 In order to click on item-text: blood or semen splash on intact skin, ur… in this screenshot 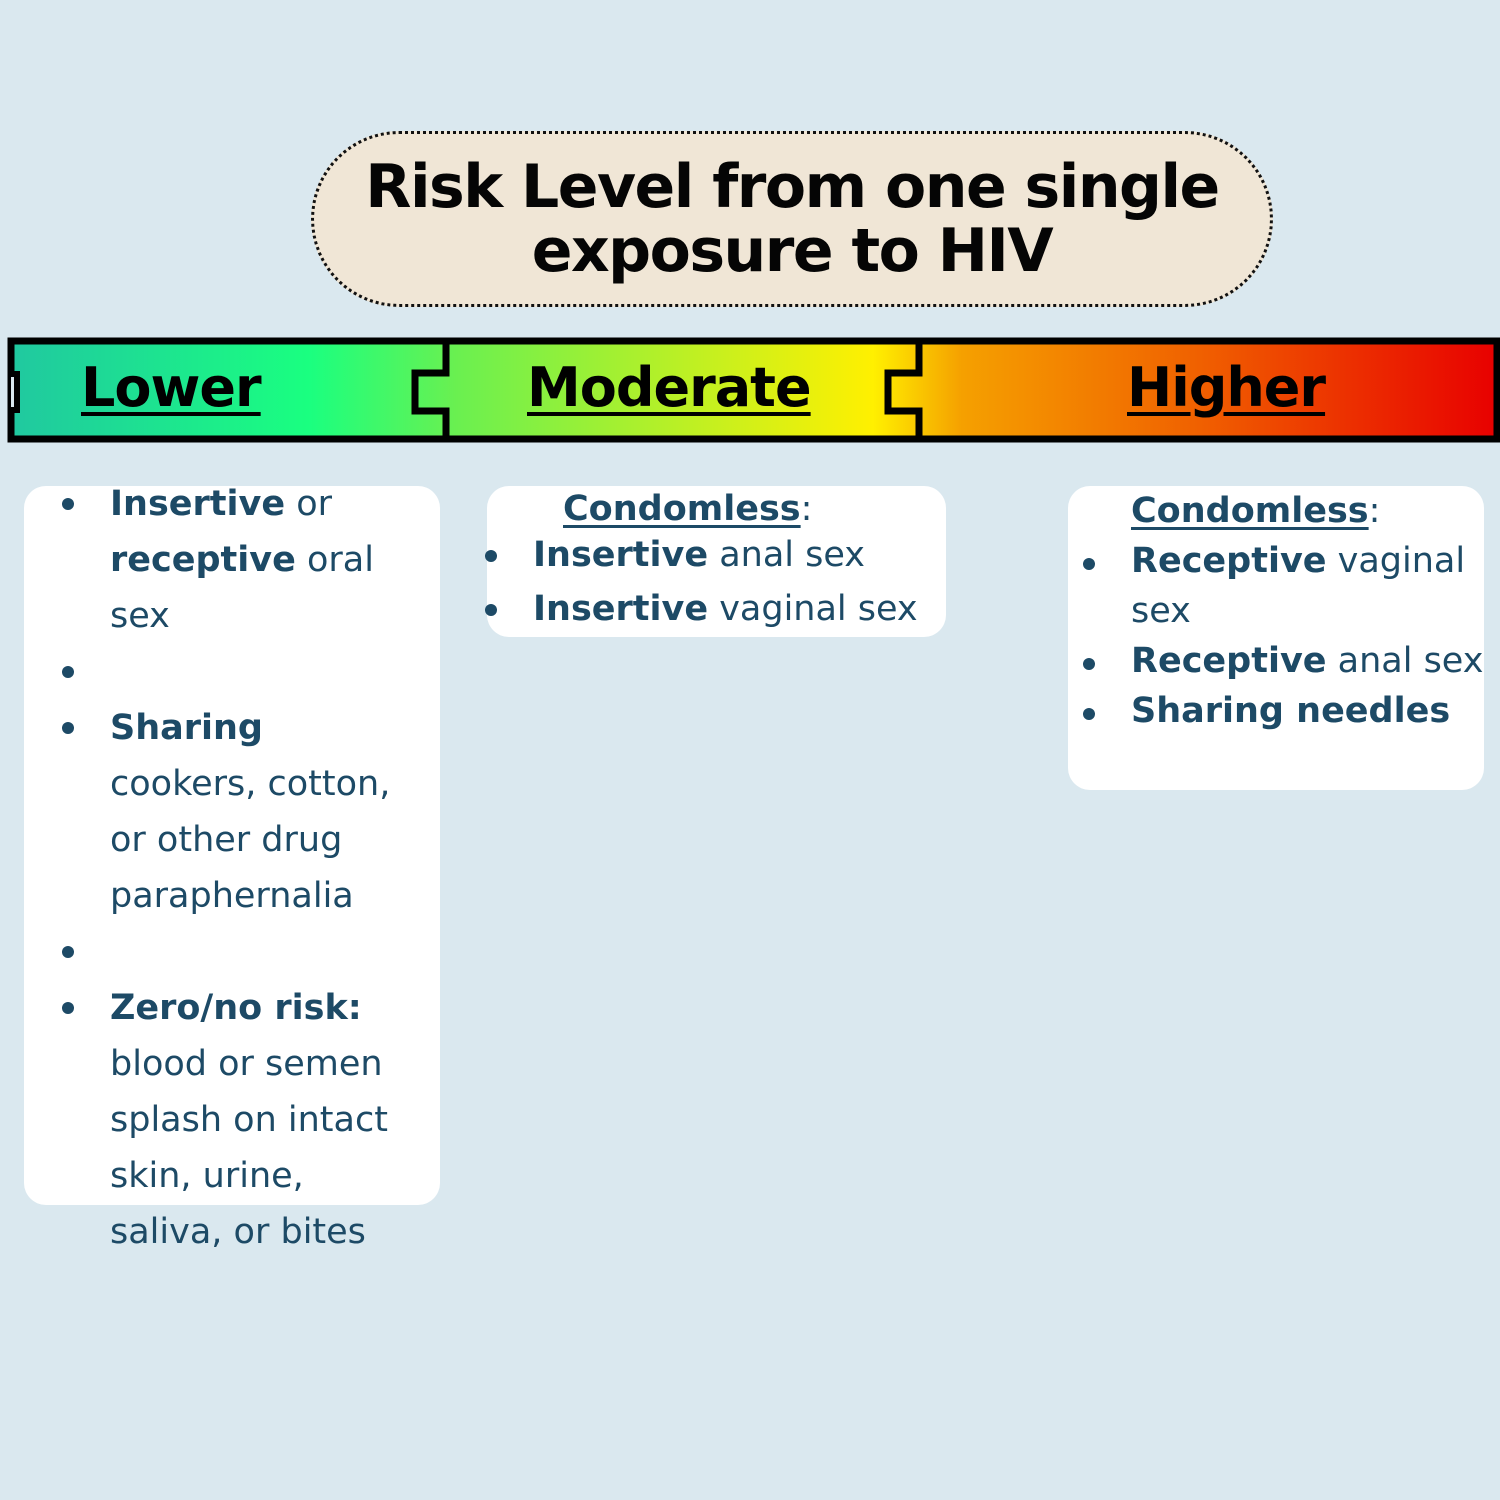, I will do `click(249, 1148)`.